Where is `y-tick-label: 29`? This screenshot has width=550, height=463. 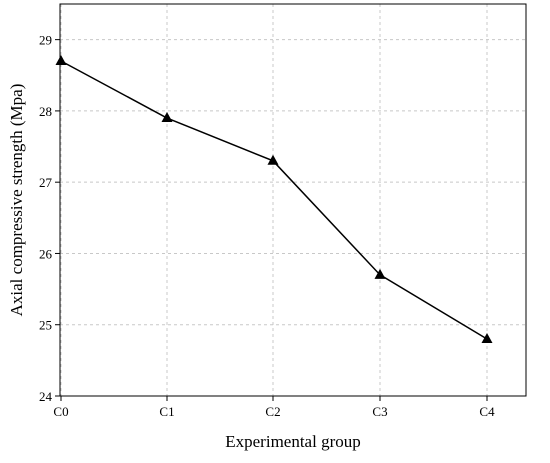
y-tick-label: 29 is located at coordinates (45, 40).